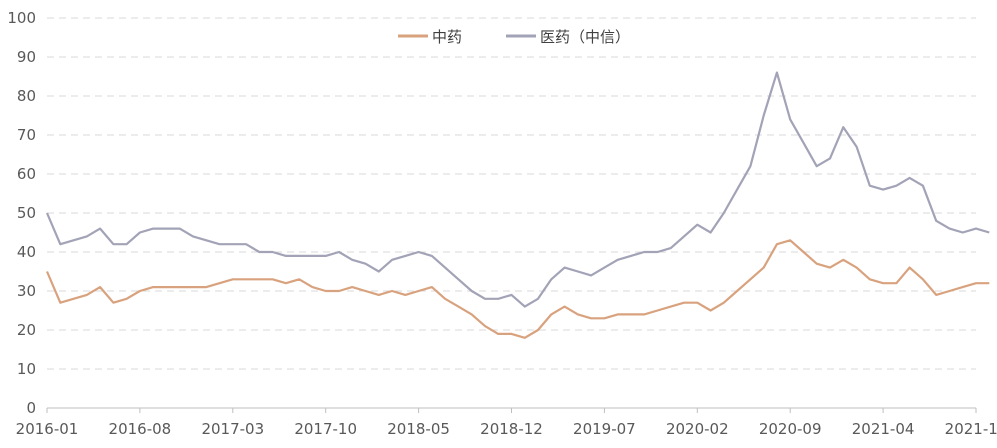 This screenshot has height=448, width=997. What do you see at coordinates (26, 213) in the screenshot?
I see `y-tick-label: 50` at bounding box center [26, 213].